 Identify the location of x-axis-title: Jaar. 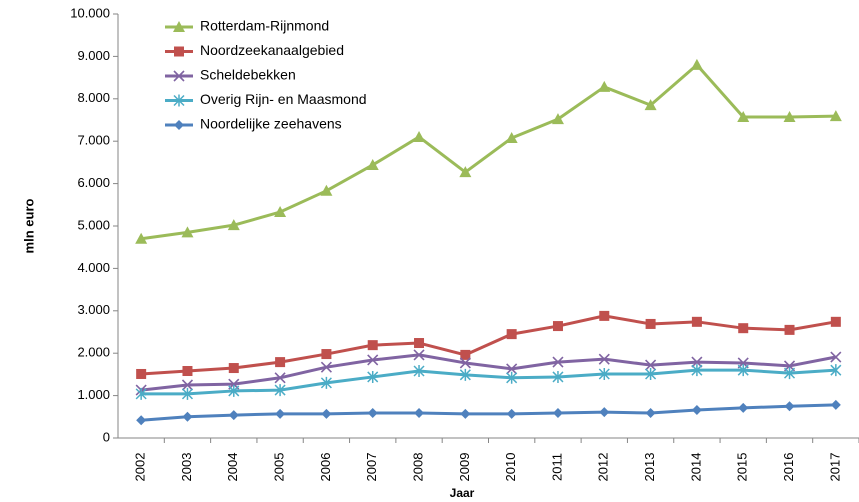
(462, 493).